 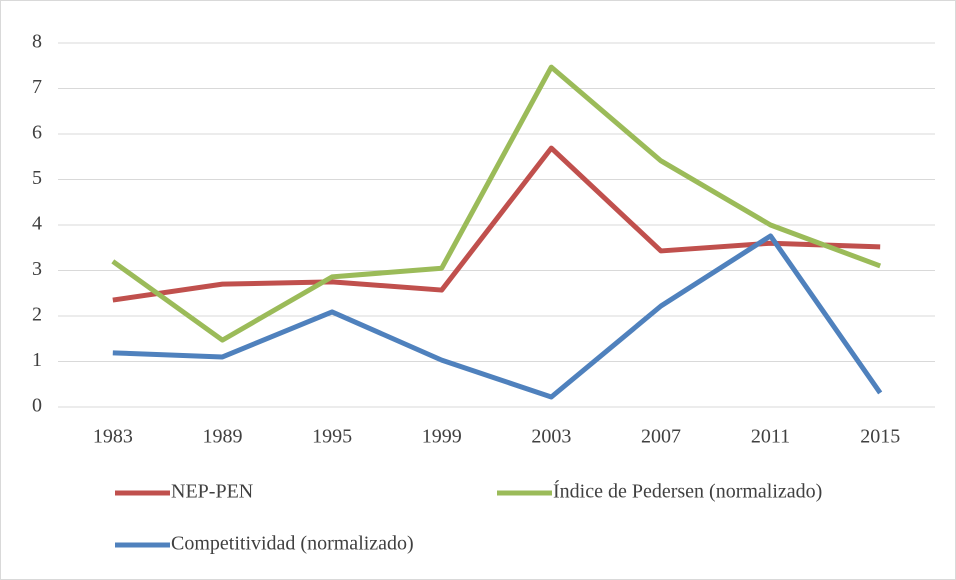 I want to click on y-tick-label: 8, so click(x=37, y=42).